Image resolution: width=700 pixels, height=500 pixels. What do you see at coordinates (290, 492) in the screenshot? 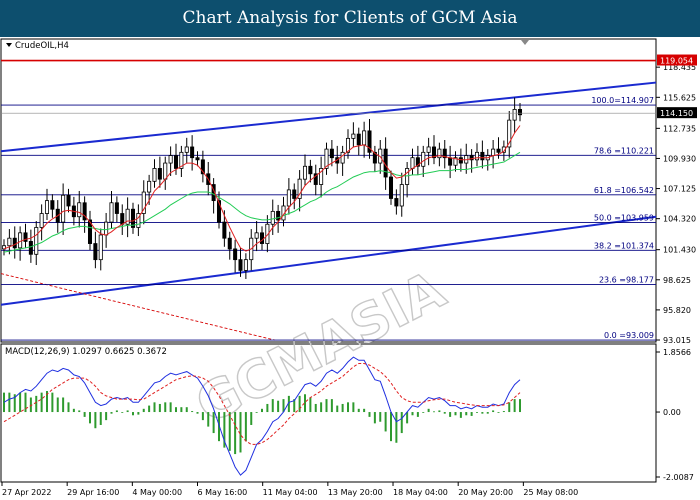
I see `time-axis-label: 11 May 04:00` at bounding box center [290, 492].